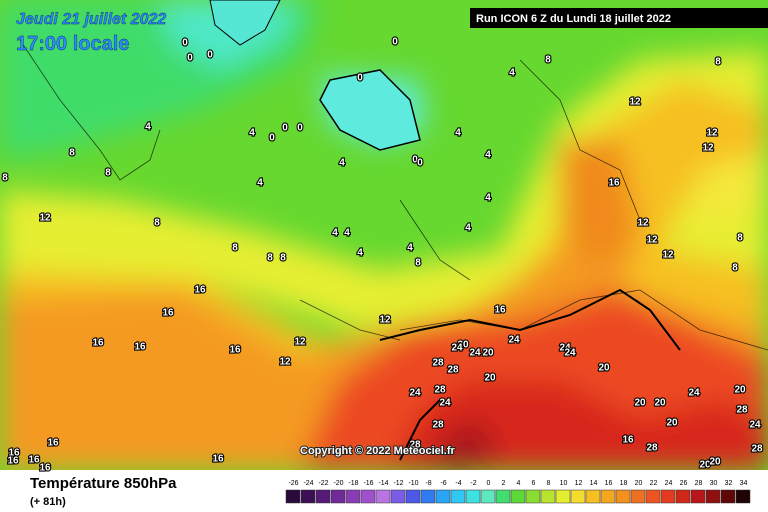  What do you see at coordinates (353, 483) in the screenshot?
I see `scale-label: -18` at bounding box center [353, 483].